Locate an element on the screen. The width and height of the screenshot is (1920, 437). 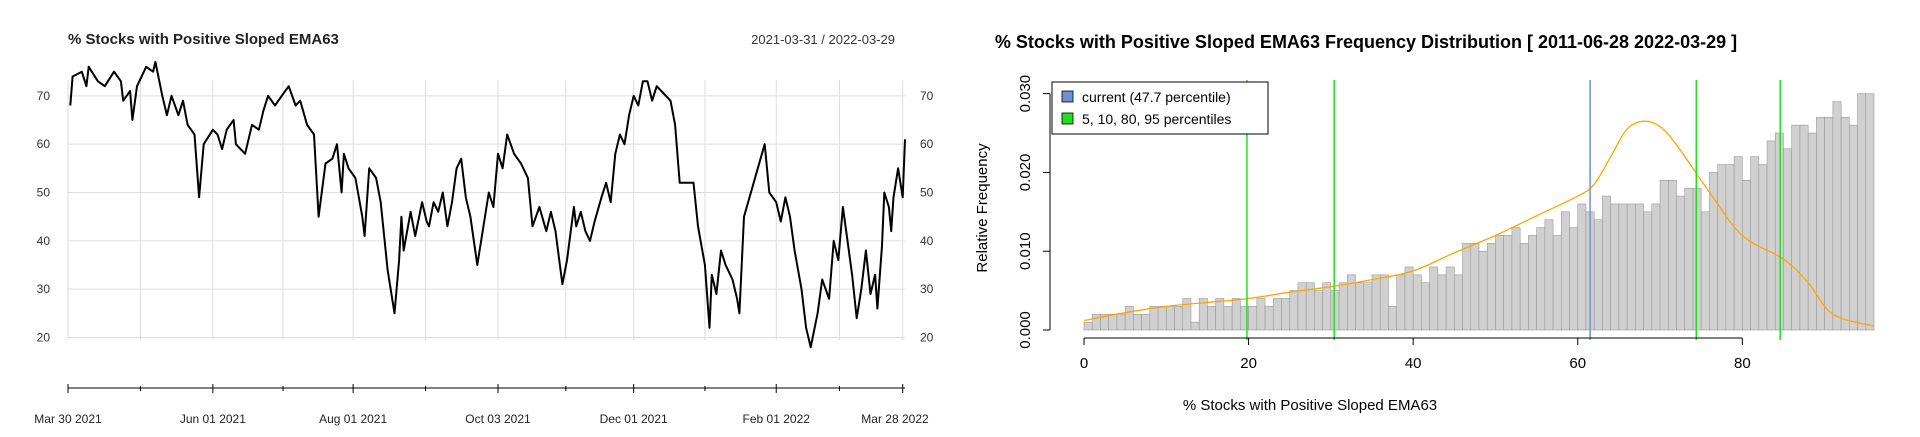
y-tick-label-right: 40 is located at coordinates (927, 241).